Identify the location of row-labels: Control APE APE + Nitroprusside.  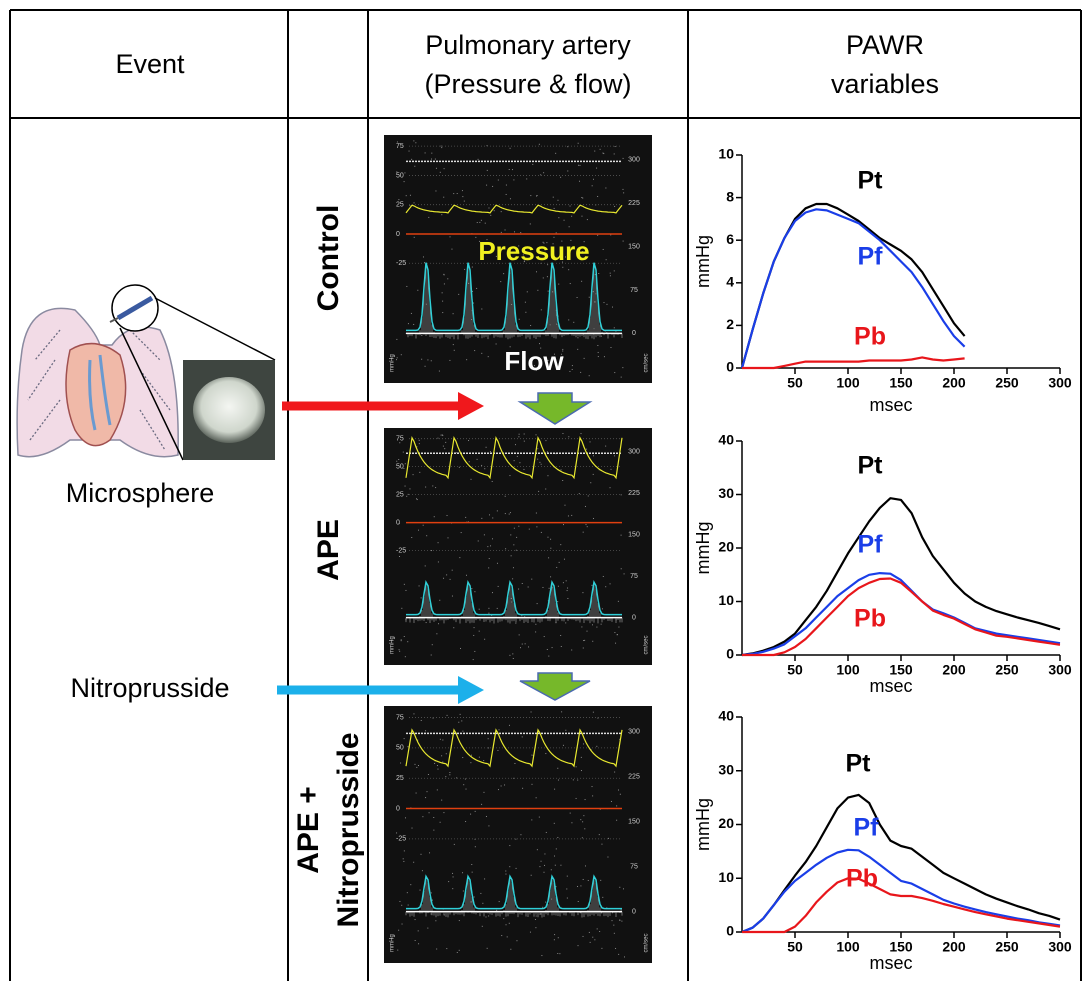
(328, 566).